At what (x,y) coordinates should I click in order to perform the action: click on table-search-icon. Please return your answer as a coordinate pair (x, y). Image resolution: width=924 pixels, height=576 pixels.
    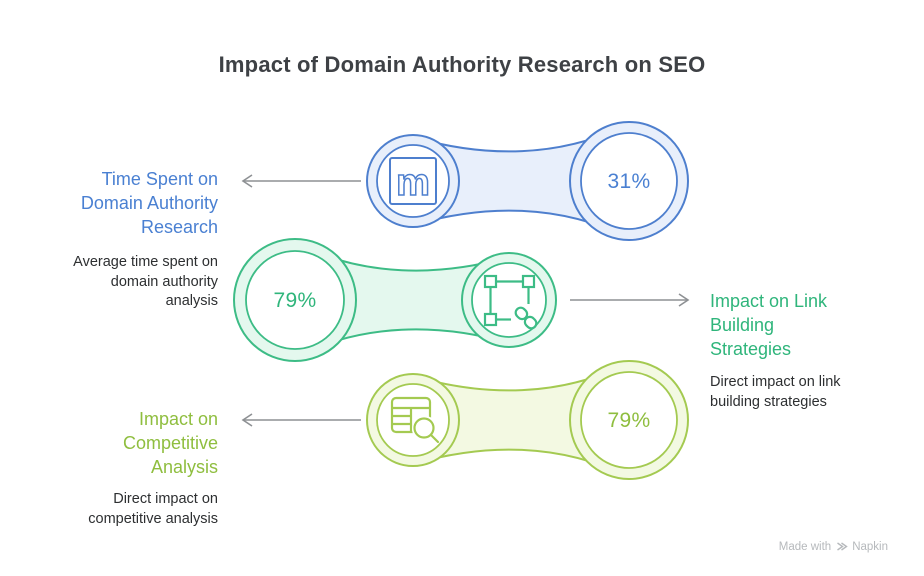
    Looking at the image, I should click on (415, 420).